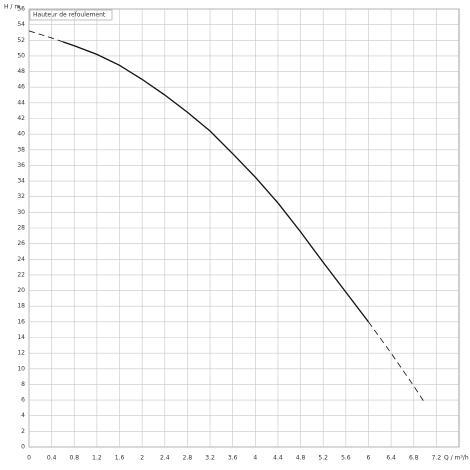 This screenshot has width=470, height=470. Describe the element at coordinates (21, 40) in the screenshot. I see `y-tick-label: 52` at that location.